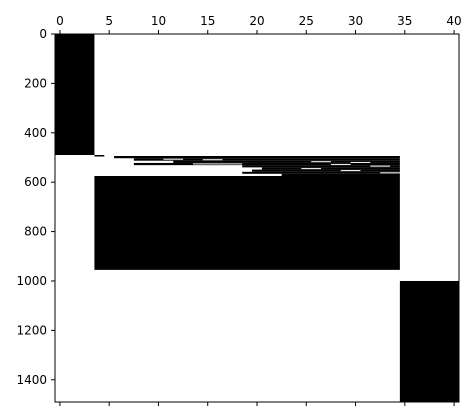 The height and width of the screenshot is (418, 472). Describe the element at coordinates (31, 380) in the screenshot. I see `y-tick-label: 1400` at that location.